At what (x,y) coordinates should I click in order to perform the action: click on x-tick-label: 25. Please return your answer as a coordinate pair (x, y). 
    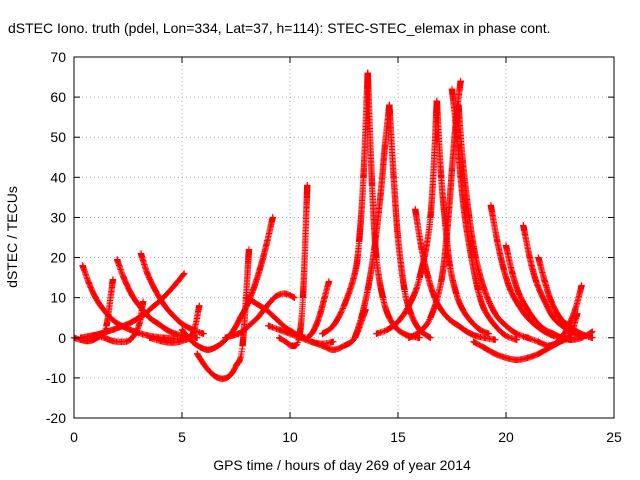
    Looking at the image, I should click on (614, 437).